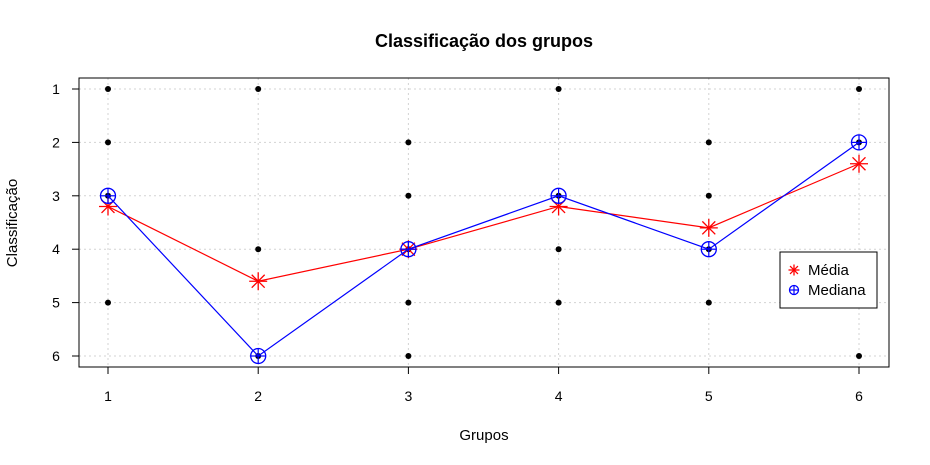  What do you see at coordinates (56, 303) in the screenshot?
I see `y-tick-label: 5` at bounding box center [56, 303].